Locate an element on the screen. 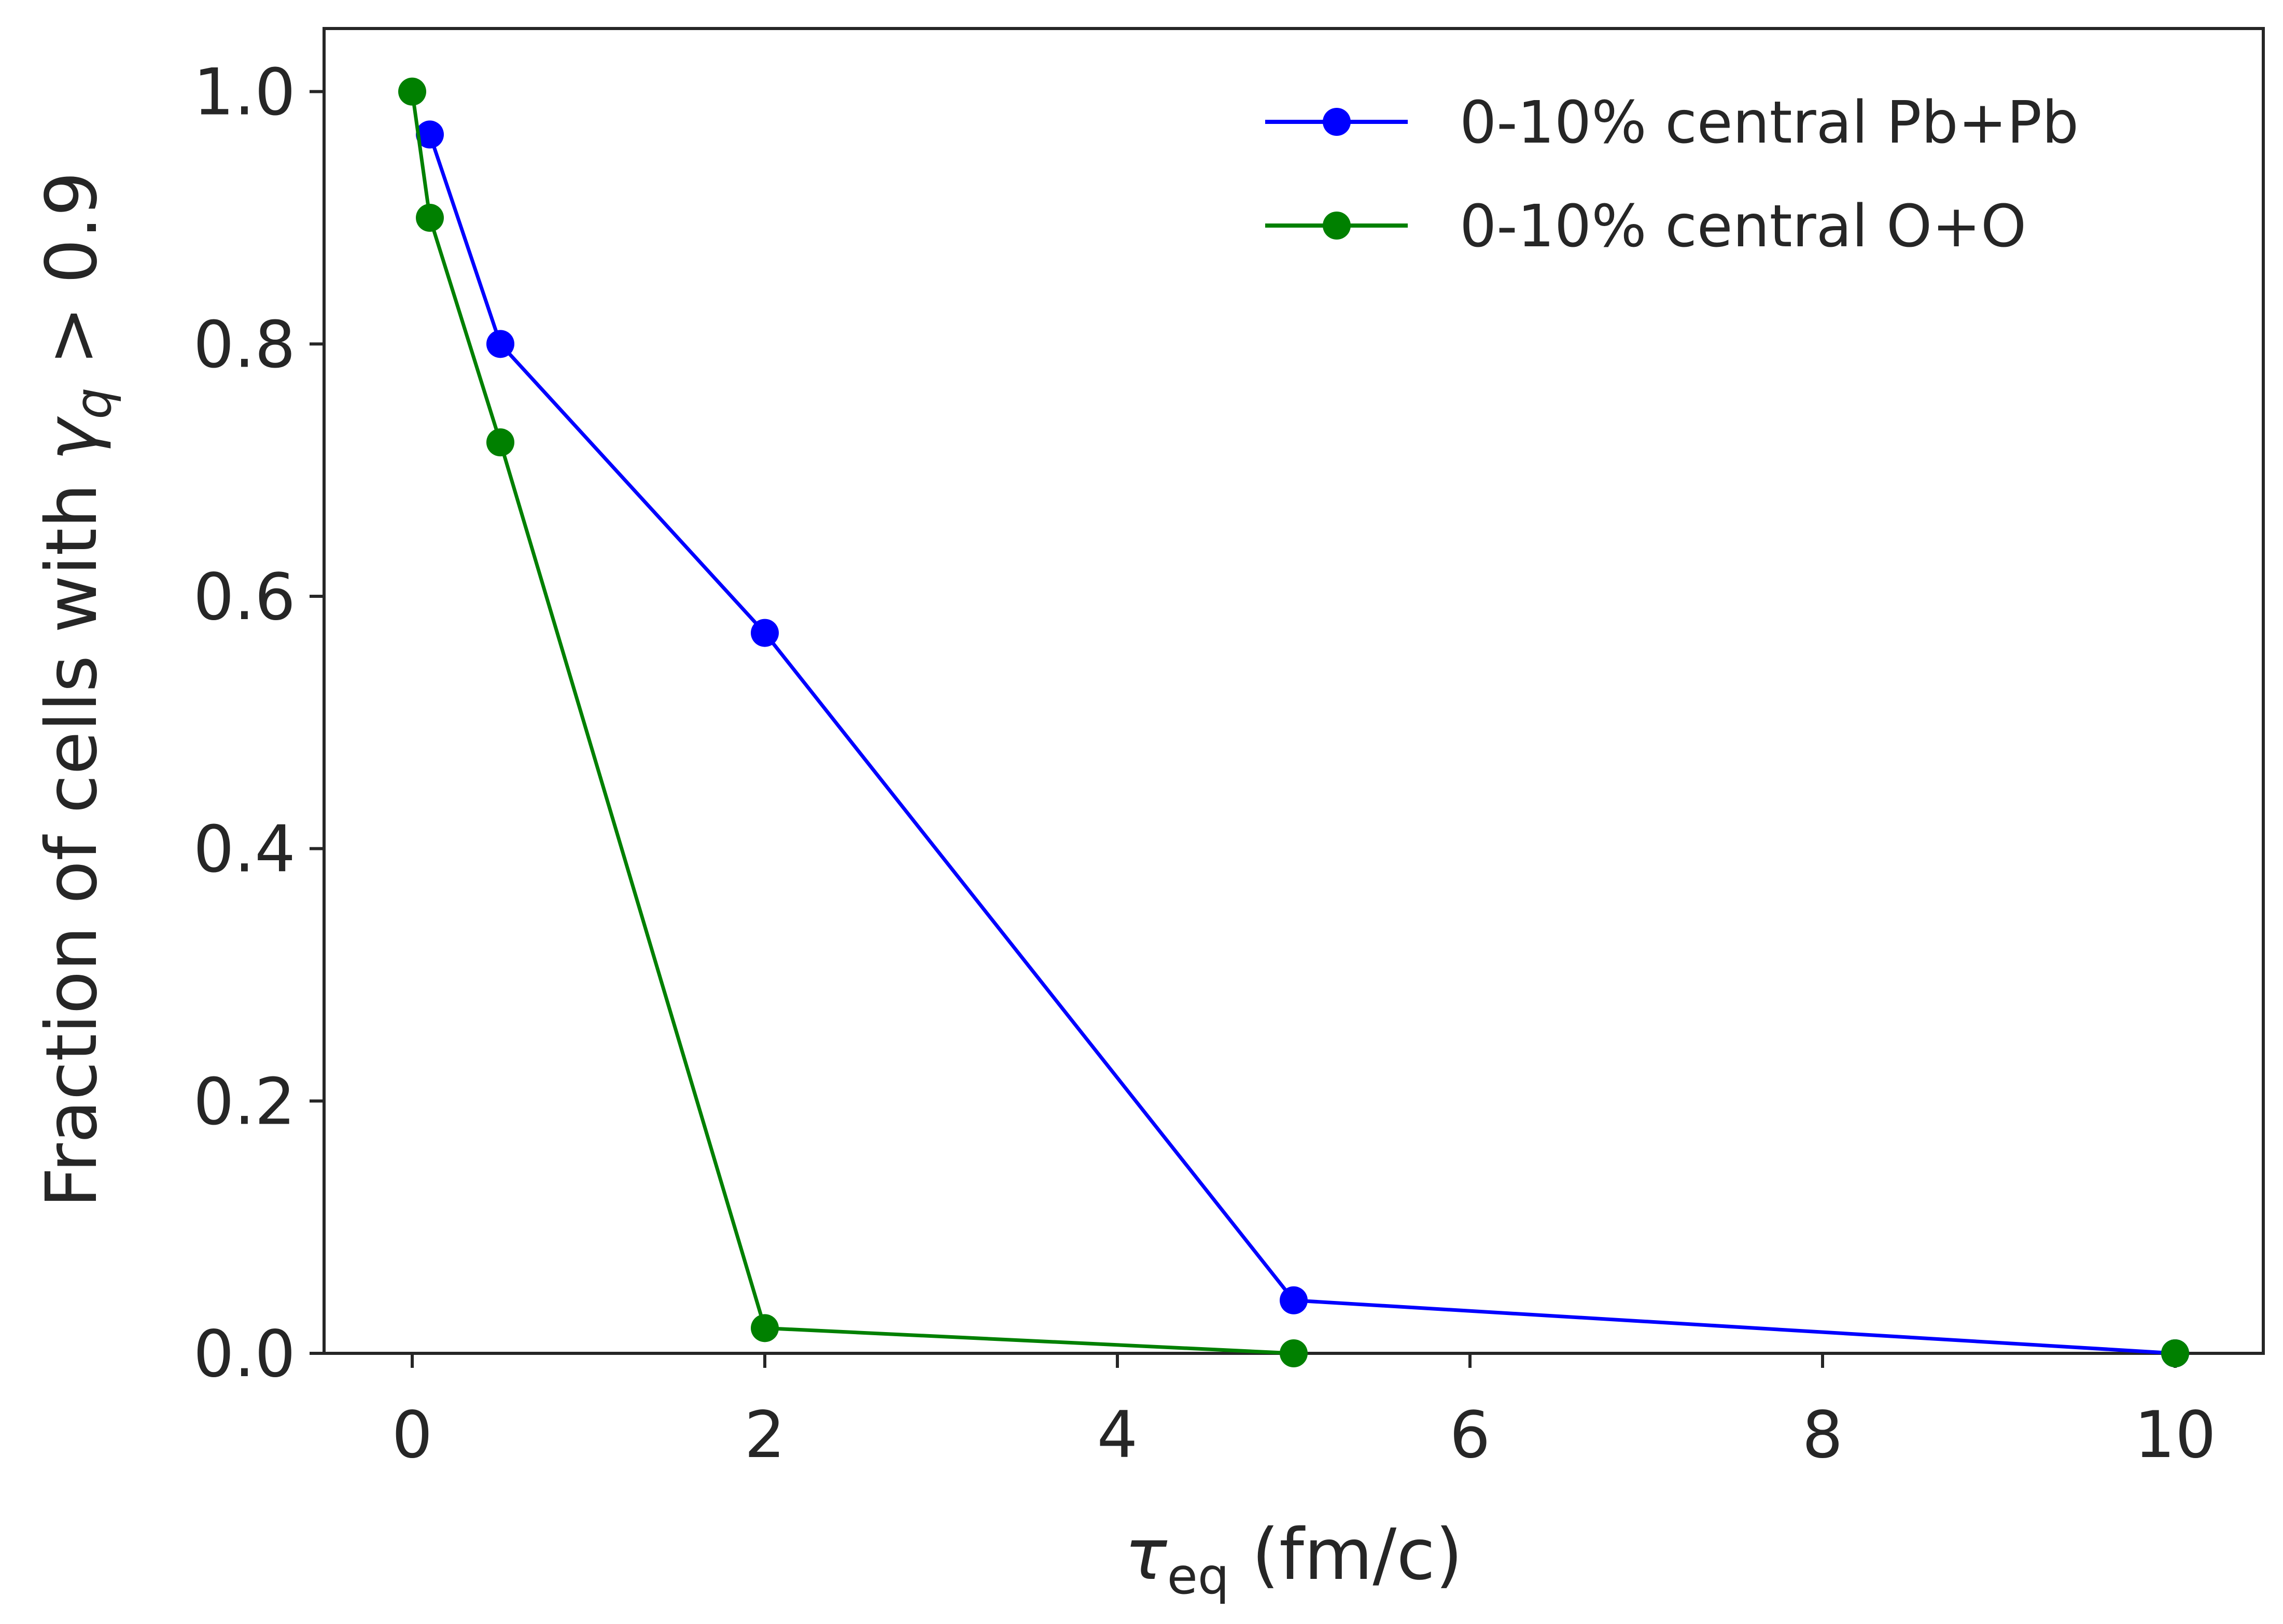 The width and height of the screenshot is (2283, 1624). legend-label-pbpb: 0-10% central Pb+Pb is located at coordinates (1769, 123).